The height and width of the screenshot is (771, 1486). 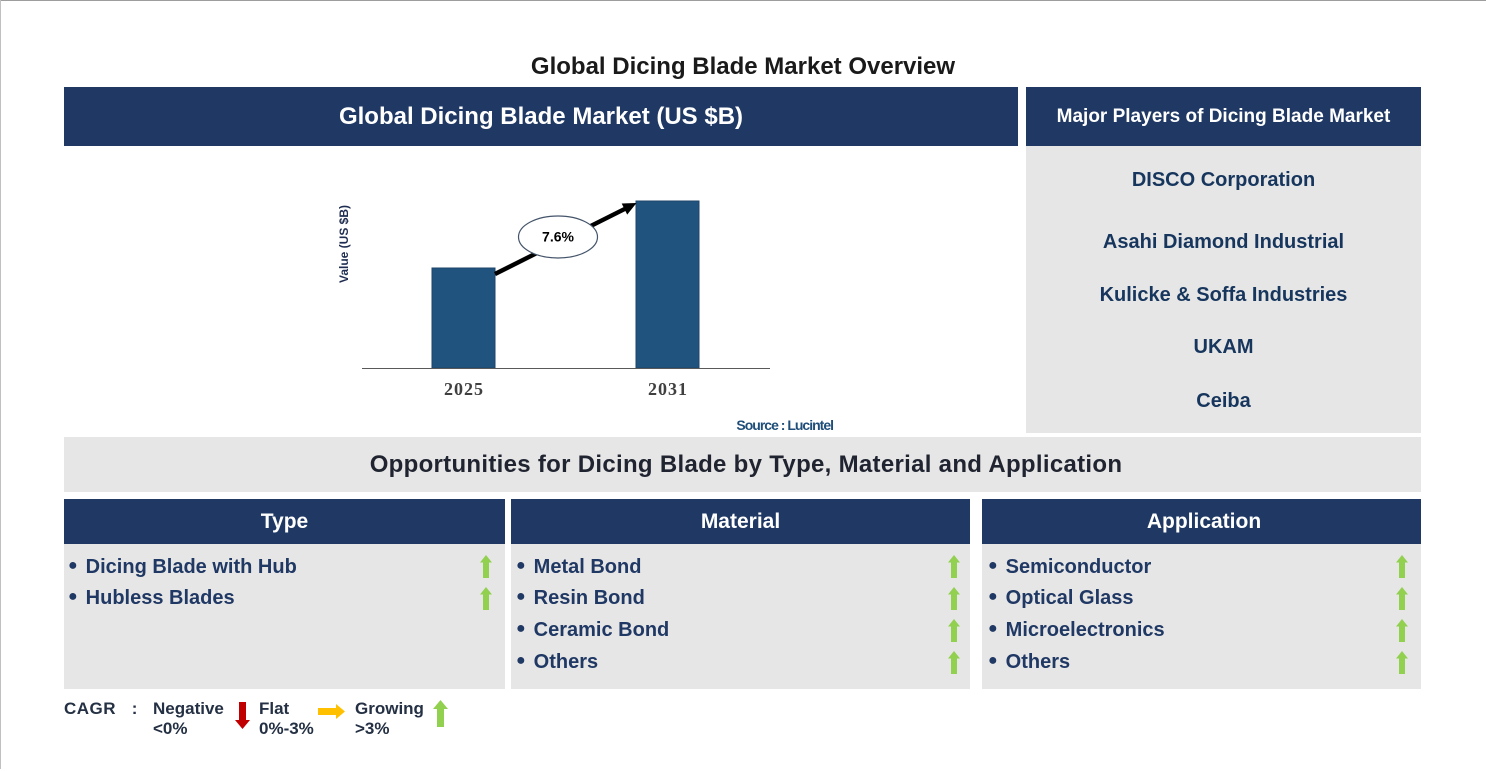 I want to click on svg-text: 7.6%, so click(x=558, y=237).